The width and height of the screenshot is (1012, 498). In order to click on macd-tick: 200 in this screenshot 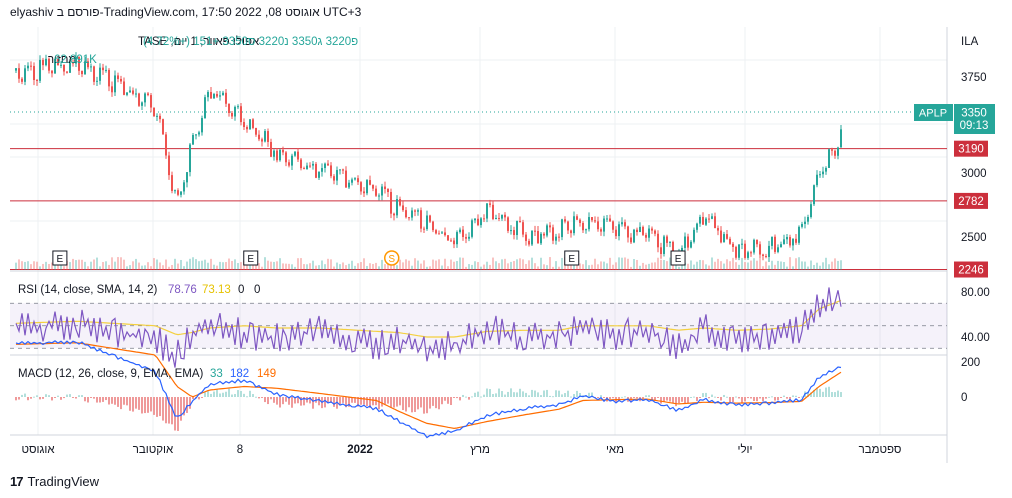, I will do `click(970, 363)`.